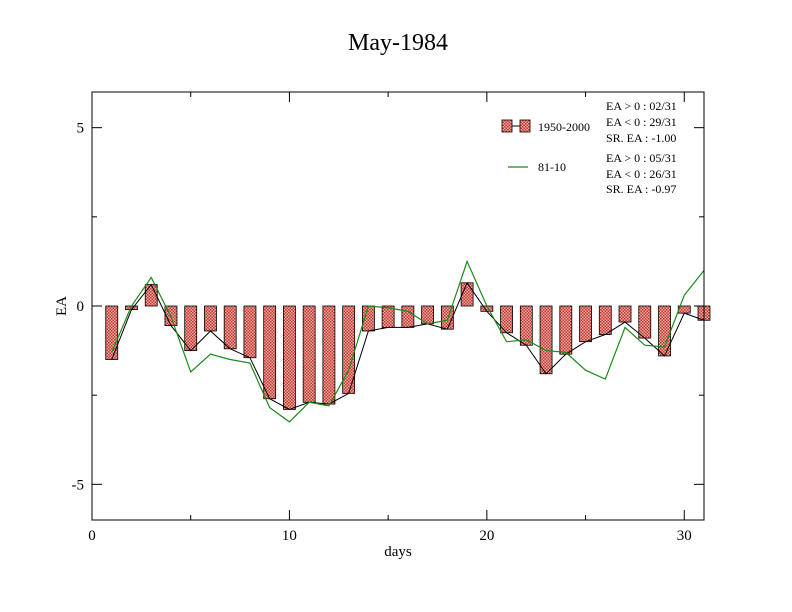  Describe the element at coordinates (289, 536) in the screenshot. I see `x-tick-label: 10` at that location.